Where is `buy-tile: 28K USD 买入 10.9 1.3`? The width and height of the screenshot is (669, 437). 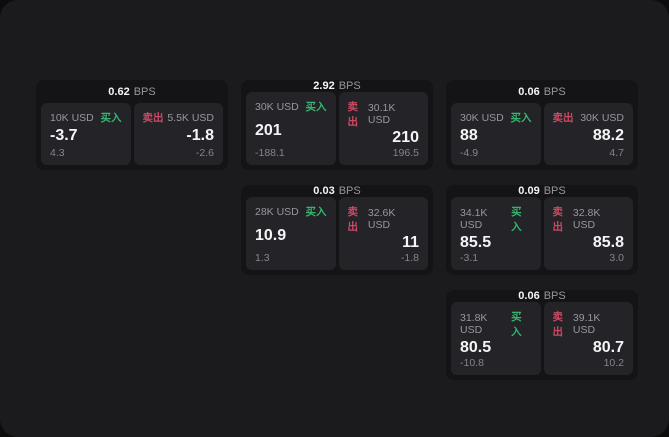 buy-tile: 28K USD 买入 10.9 1.3 is located at coordinates (291, 233).